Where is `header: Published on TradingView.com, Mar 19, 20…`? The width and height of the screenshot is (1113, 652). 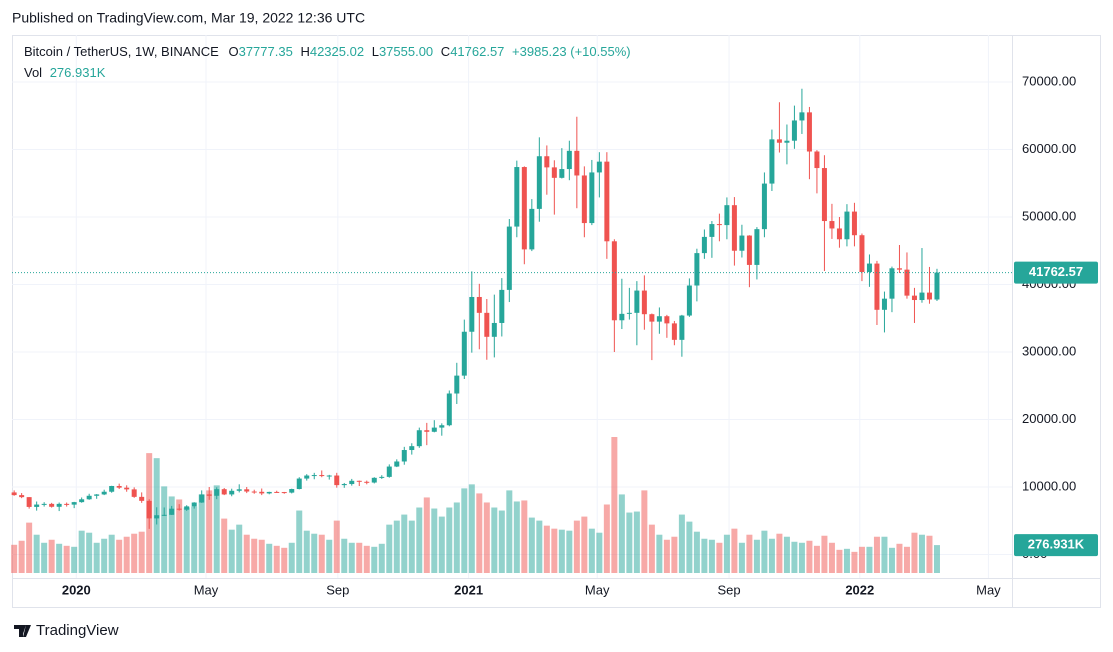 header: Published on TradingView.com, Mar 19, 20… is located at coordinates (188, 18).